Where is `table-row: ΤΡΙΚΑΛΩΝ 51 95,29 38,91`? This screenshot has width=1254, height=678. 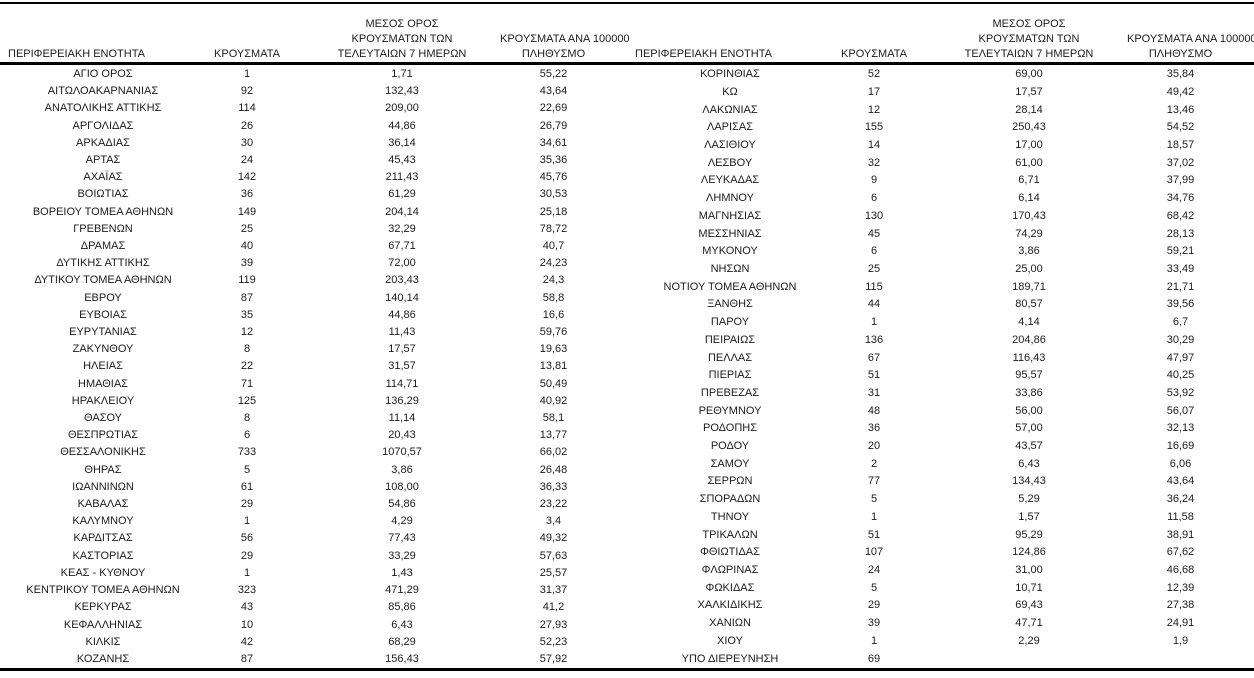 table-row: ΤΡΙΚΑΛΩΝ 51 95,29 38,91 is located at coordinates (940, 535).